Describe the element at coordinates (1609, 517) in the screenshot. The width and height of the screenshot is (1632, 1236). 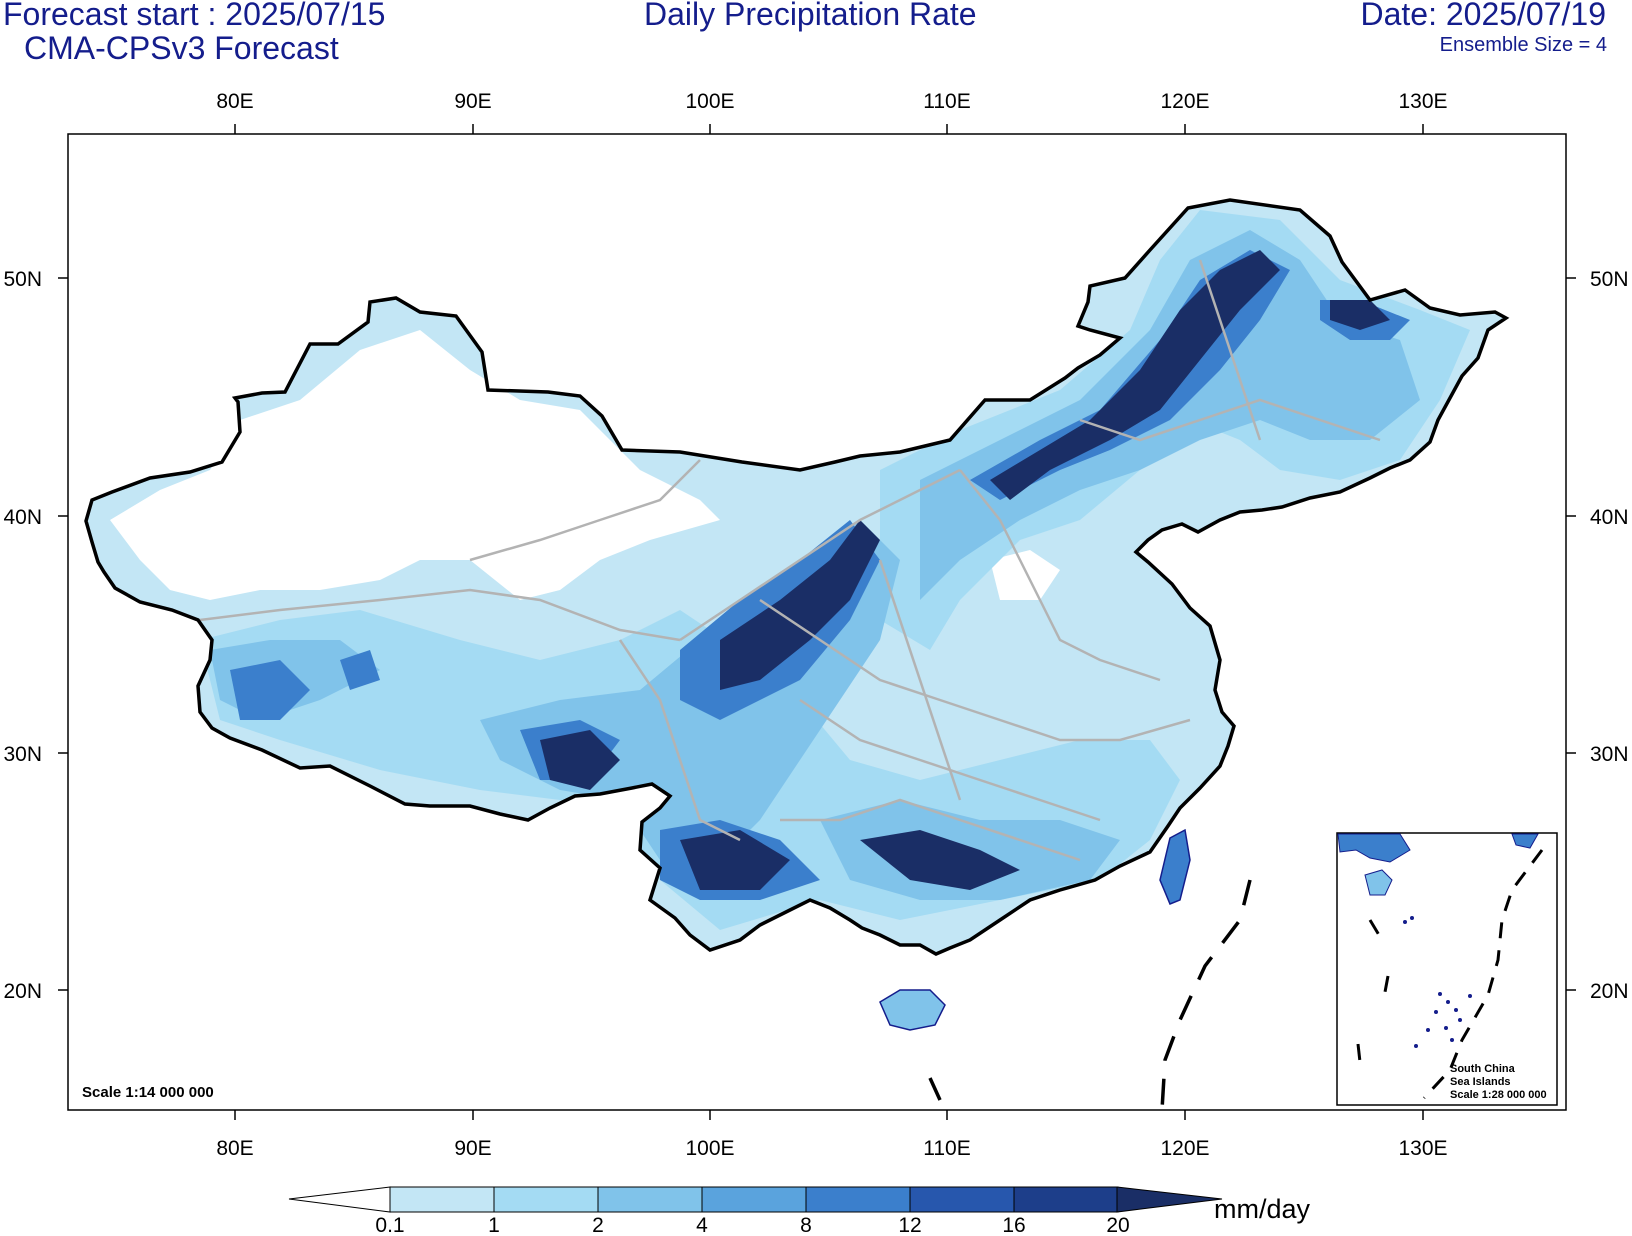
I see `lat-label-right-40n: 40N` at that location.